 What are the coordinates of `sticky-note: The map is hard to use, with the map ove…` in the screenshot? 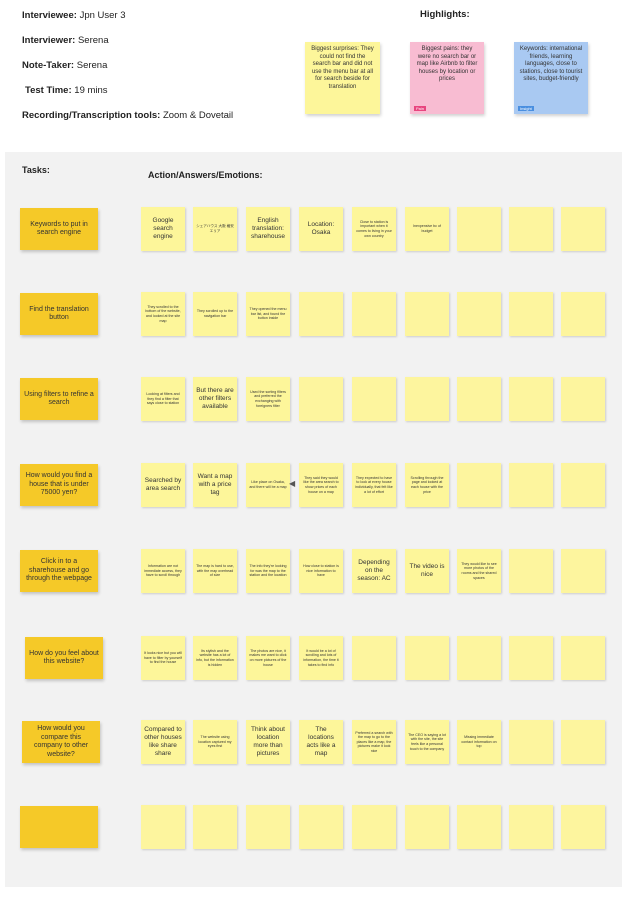 It's located at (215, 571).